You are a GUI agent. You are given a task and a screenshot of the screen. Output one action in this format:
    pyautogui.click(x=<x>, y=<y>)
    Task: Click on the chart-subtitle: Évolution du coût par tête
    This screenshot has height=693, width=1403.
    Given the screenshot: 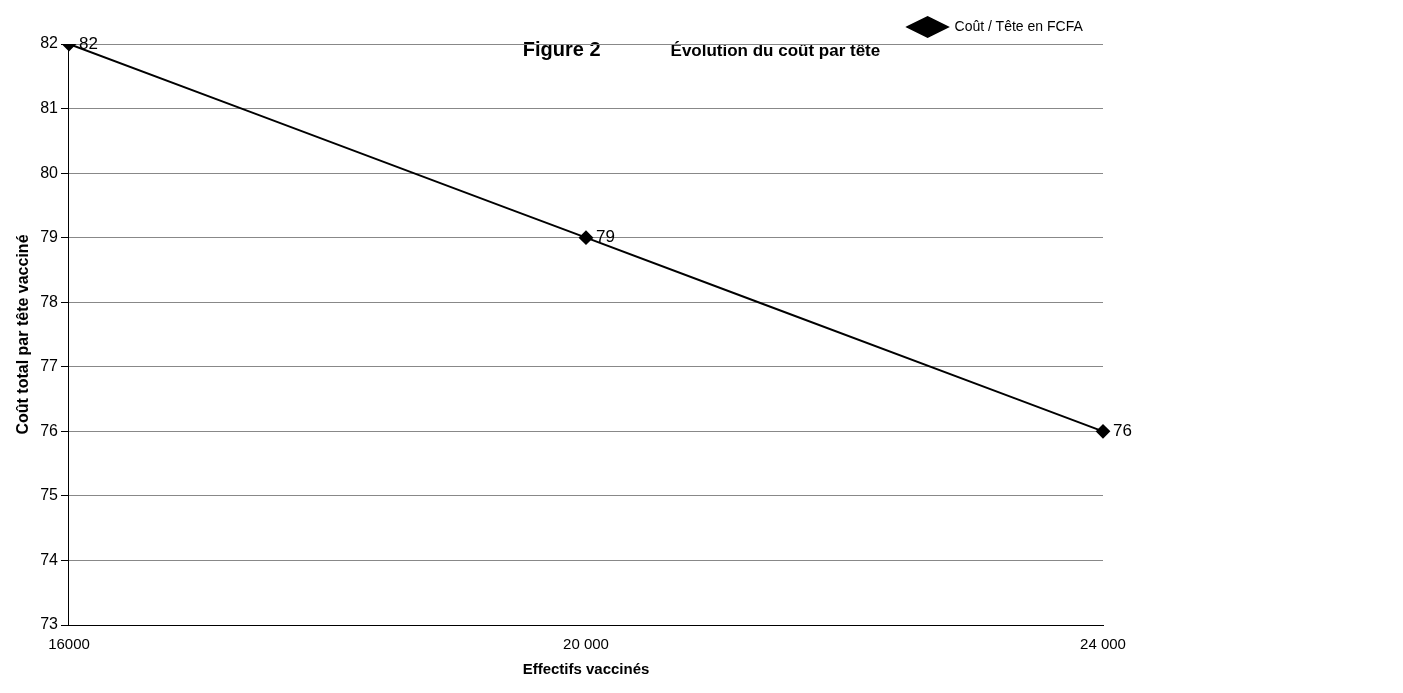 What is the action you would take?
    pyautogui.click(x=775, y=50)
    